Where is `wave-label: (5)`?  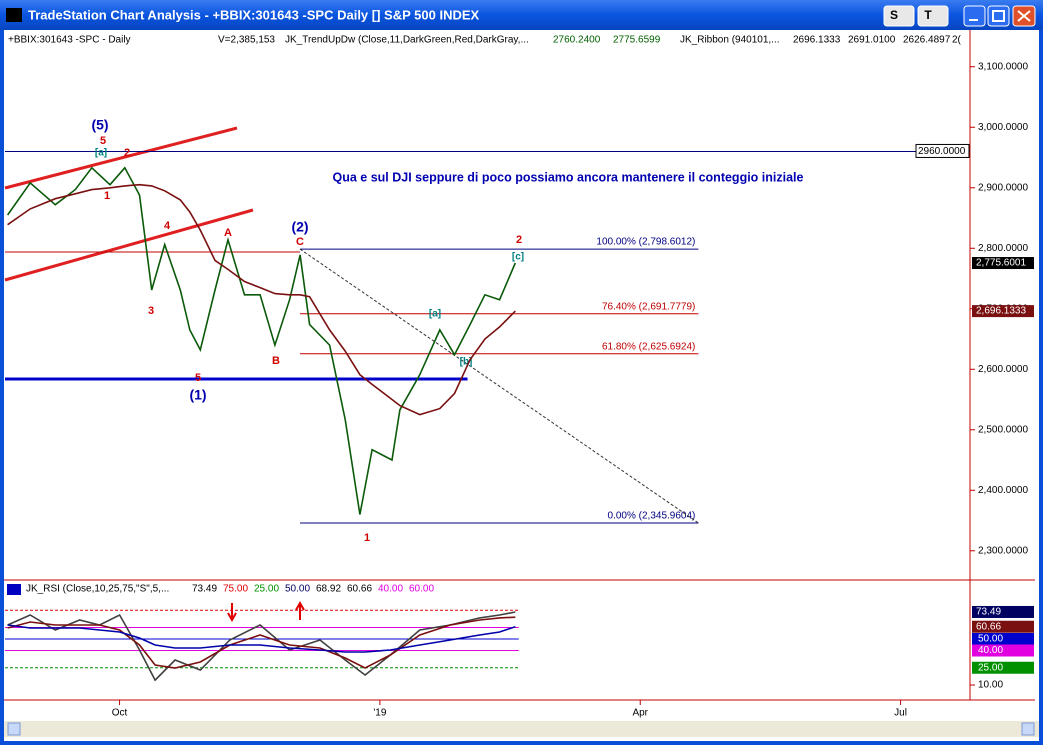 wave-label: (5) is located at coordinates (99, 125).